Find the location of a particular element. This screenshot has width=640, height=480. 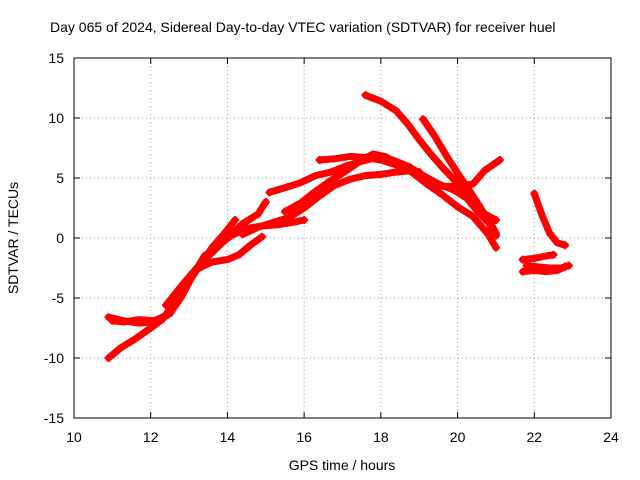

x-tick-label: 20 is located at coordinates (458, 437).